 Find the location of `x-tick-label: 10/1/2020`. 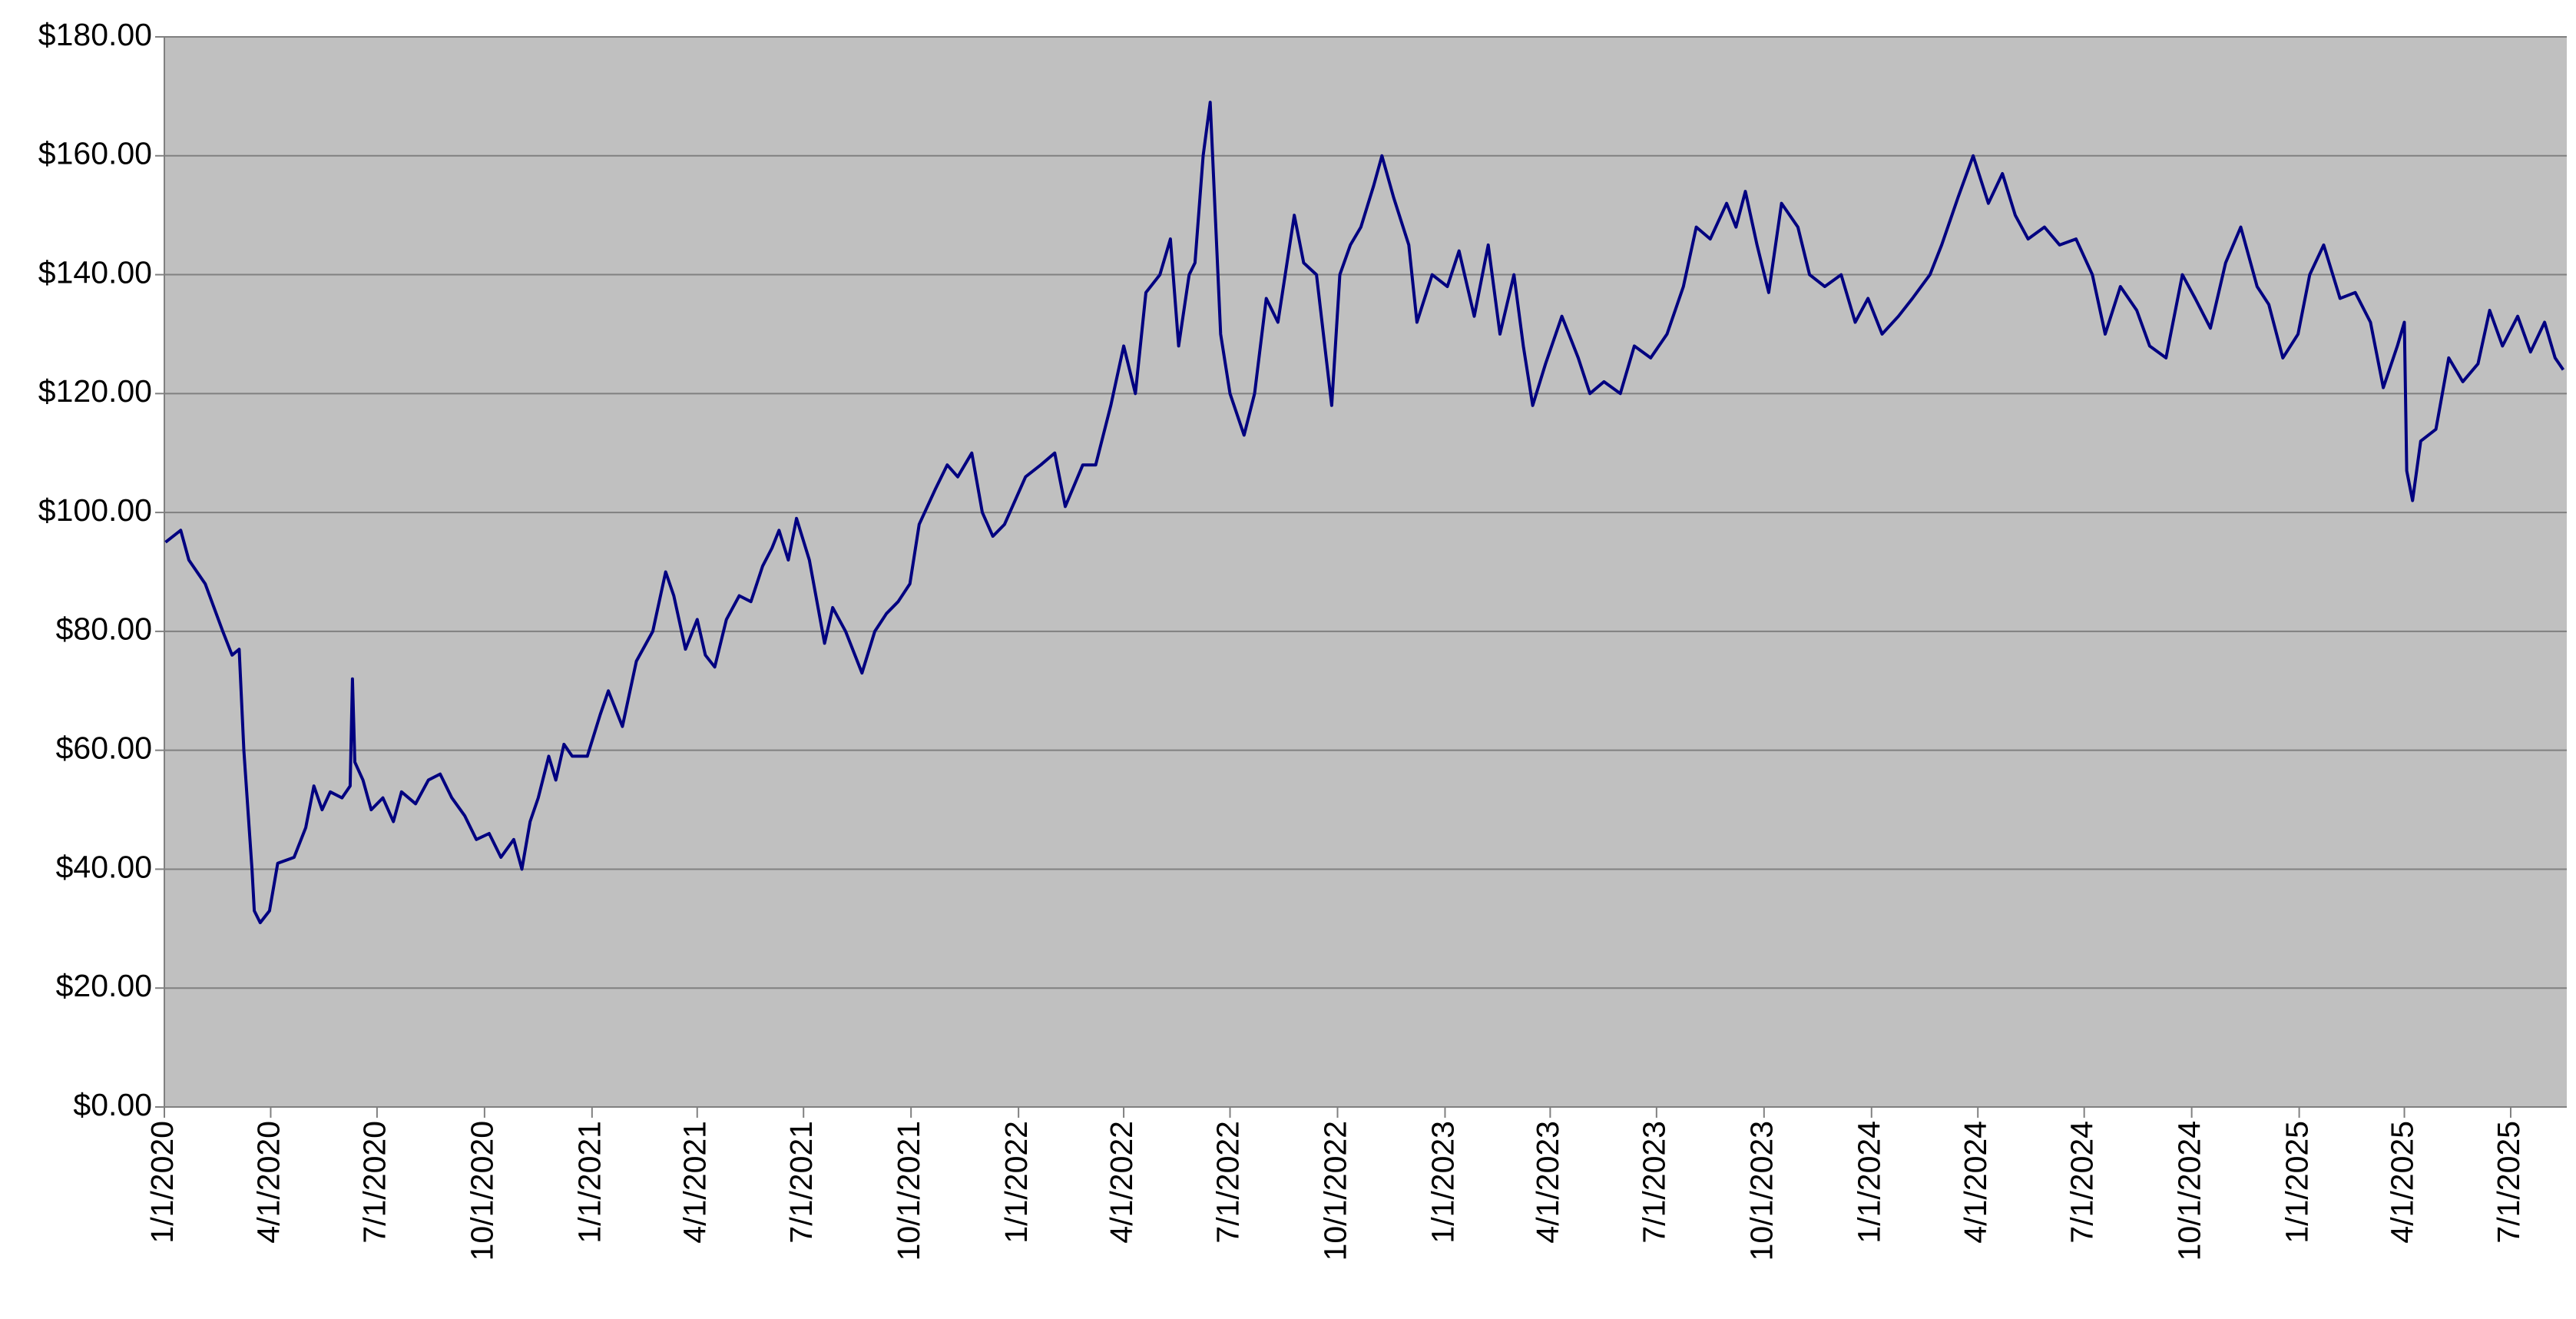

x-tick-label: 10/1/2020 is located at coordinates (483, 1191).